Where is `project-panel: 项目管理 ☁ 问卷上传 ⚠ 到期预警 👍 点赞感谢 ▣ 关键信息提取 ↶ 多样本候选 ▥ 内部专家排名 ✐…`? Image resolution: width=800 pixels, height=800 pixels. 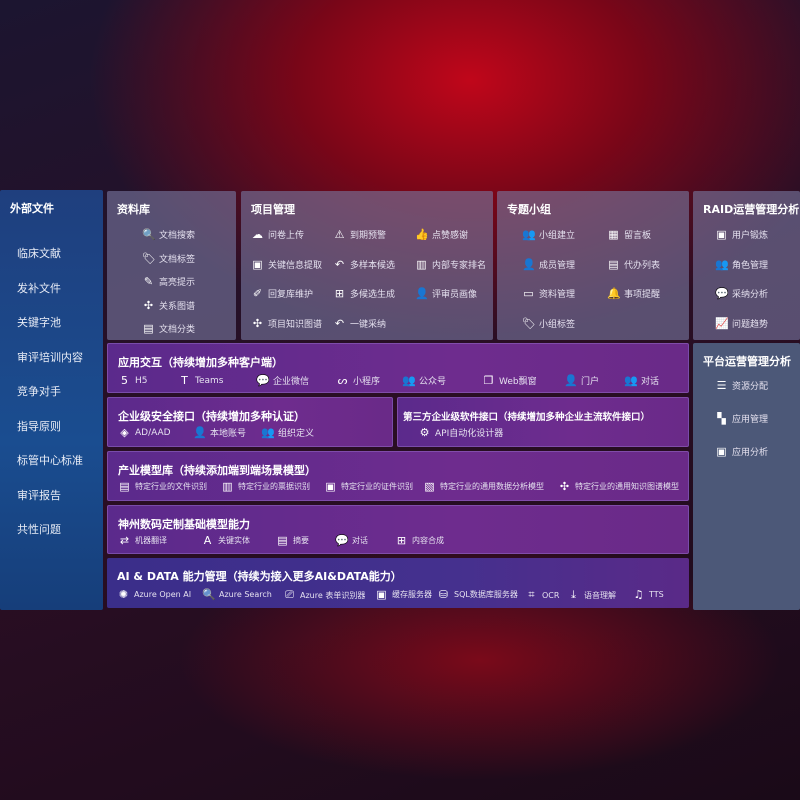
project-panel: 项目管理 ☁ 问卷上传 ⚠ 到期预警 👍 点赞感谢 ▣ 关键信息提取 ↶ 多样本候选 ▥ 内部专家排名 ✐… is located at coordinates (367, 265).